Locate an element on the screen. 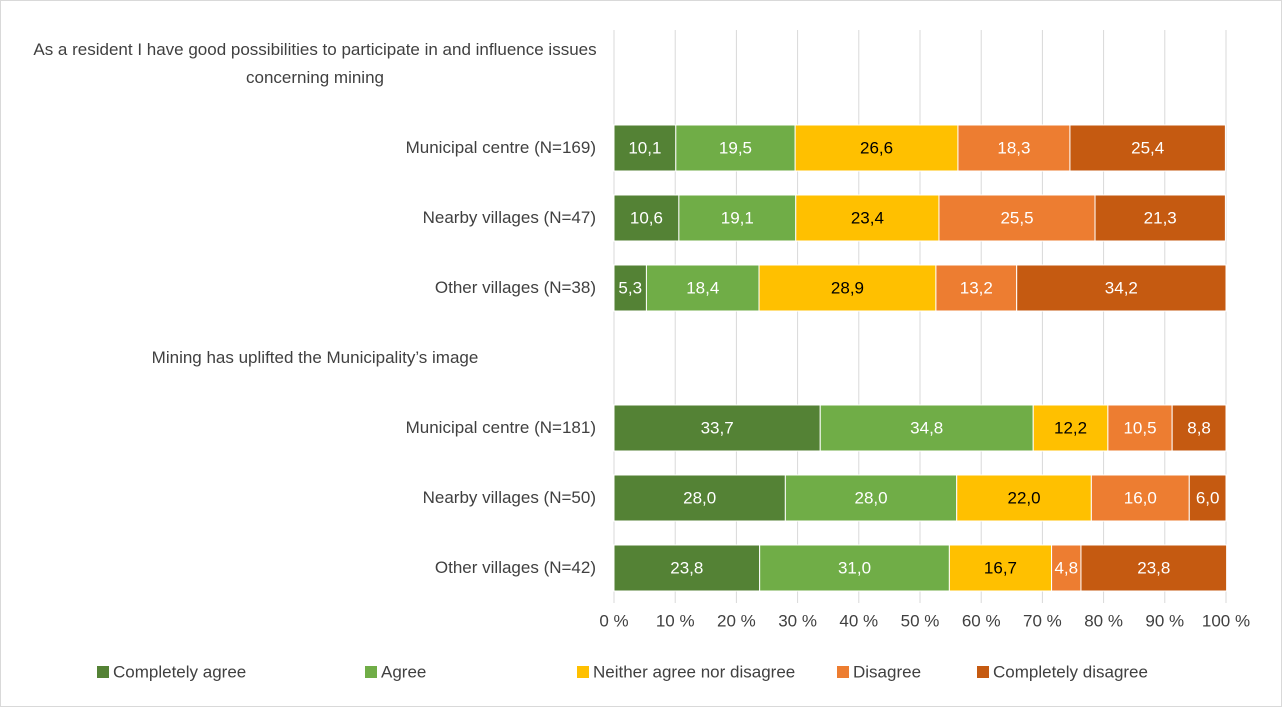 The image size is (1283, 708). x-tick-label: 40 % is located at coordinates (858, 620).